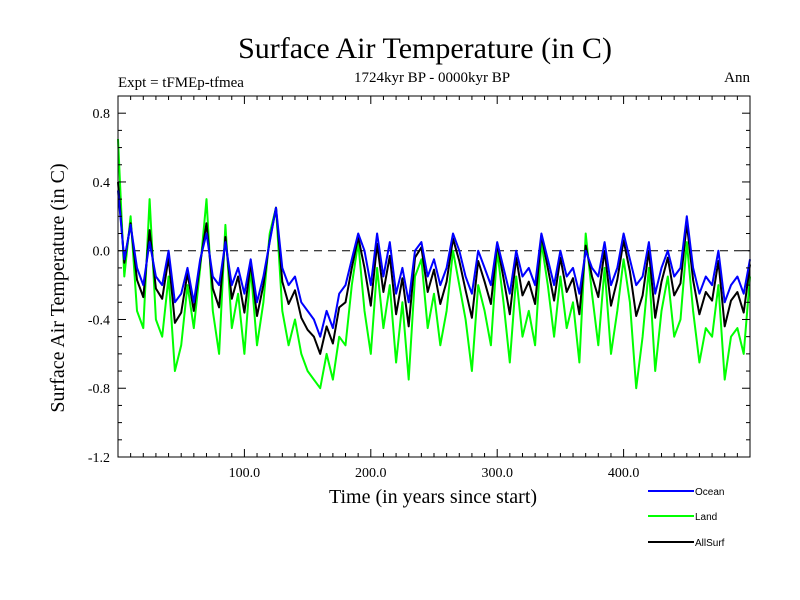 The image size is (800, 600). I want to click on x-tick-label: 200.0, so click(371, 473).